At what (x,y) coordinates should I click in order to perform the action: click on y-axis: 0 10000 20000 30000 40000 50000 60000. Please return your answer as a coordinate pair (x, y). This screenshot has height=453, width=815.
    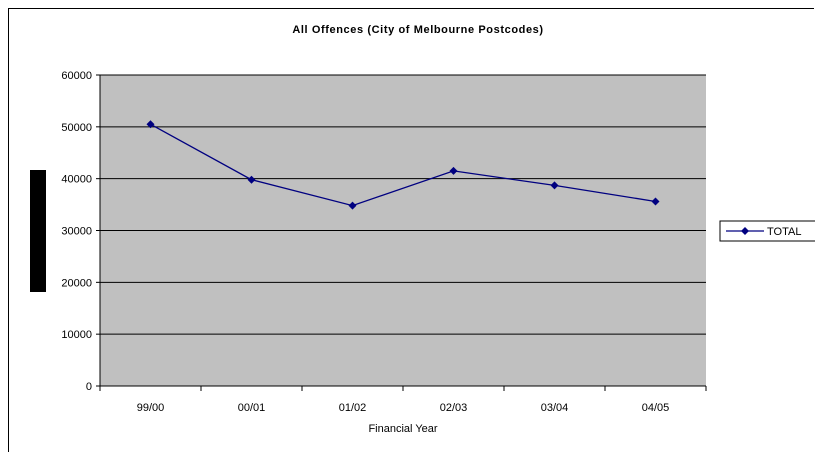
    Looking at the image, I should click on (81, 231).